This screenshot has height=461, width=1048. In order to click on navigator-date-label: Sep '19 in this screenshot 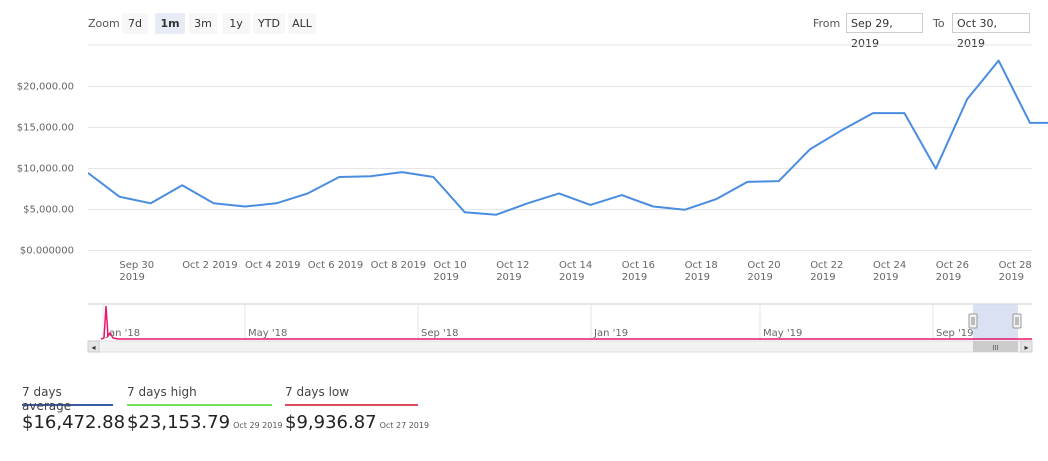, I will do `click(955, 333)`.